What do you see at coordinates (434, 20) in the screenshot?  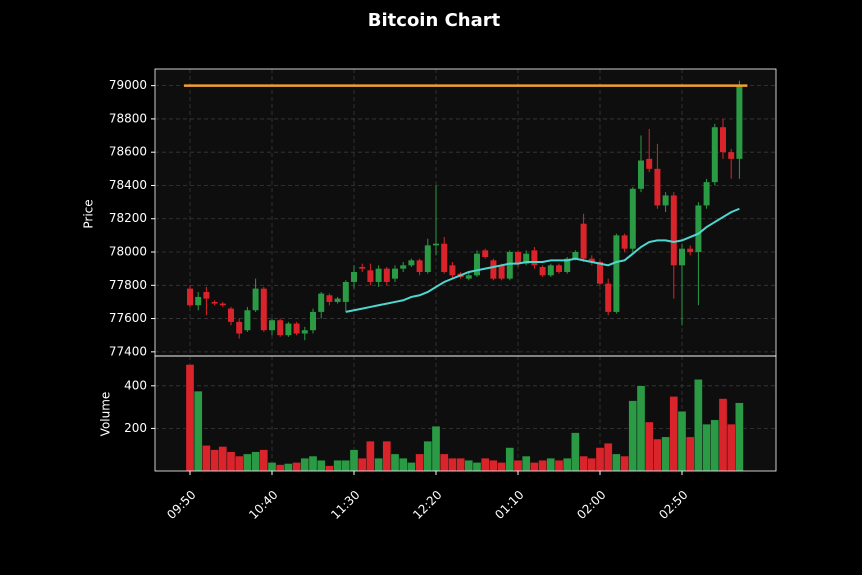 I see `chart-title: Bitcoin Chart` at bounding box center [434, 20].